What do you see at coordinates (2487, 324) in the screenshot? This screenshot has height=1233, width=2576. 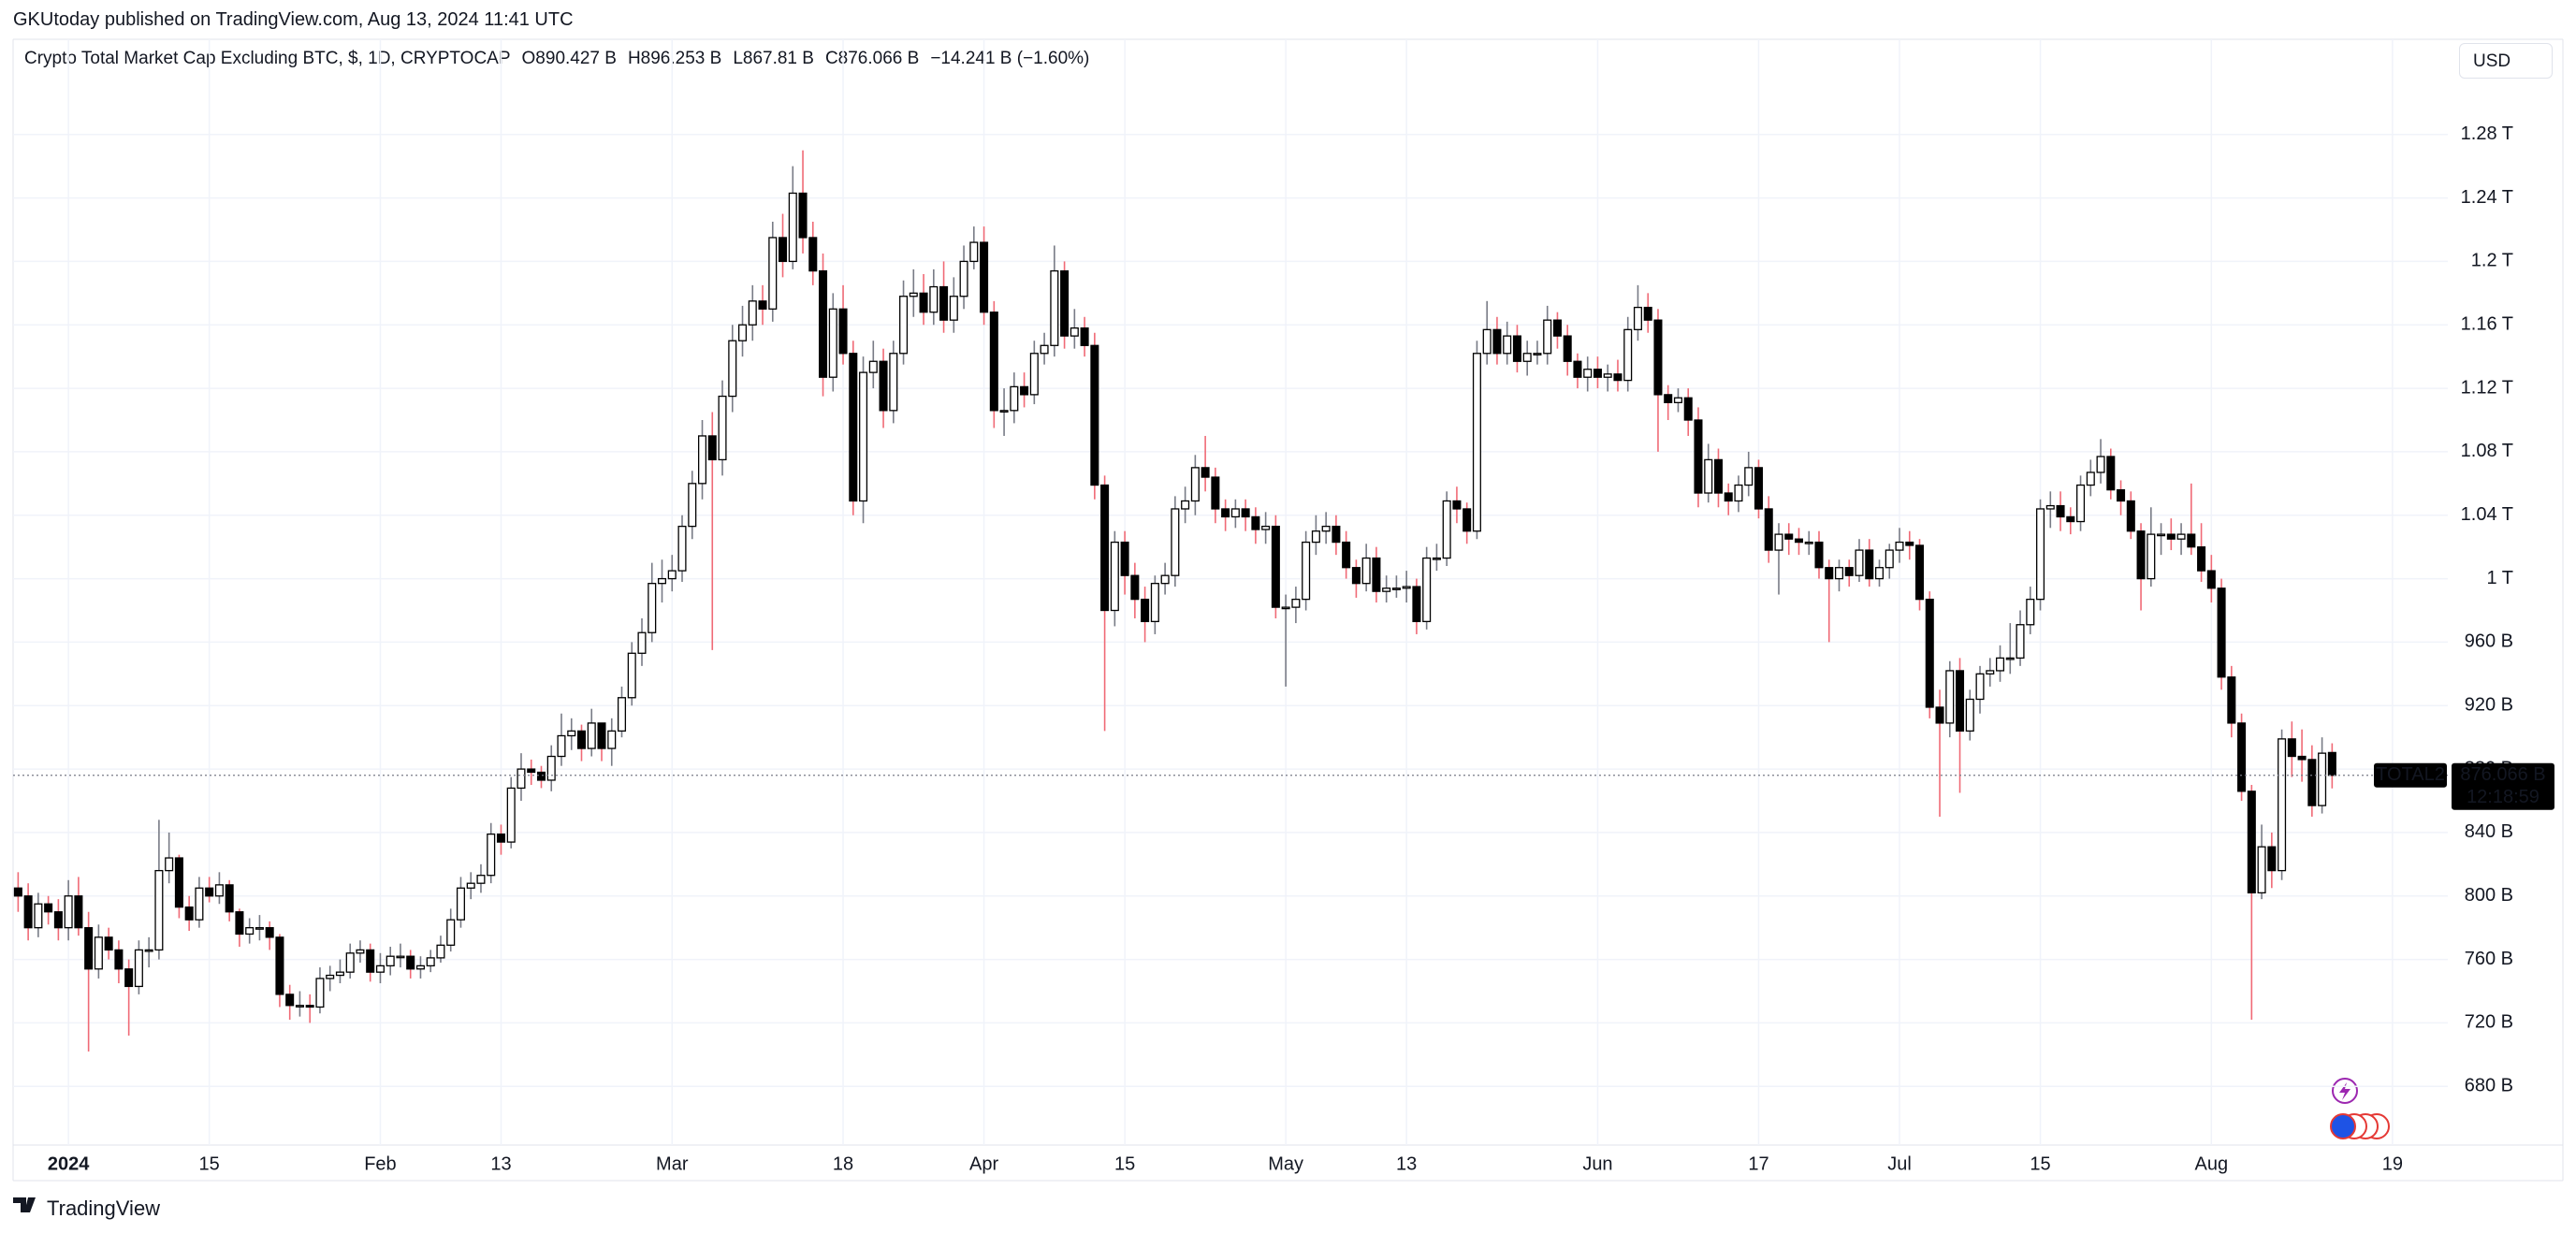 I see `y-tick-label: 1.16 T` at bounding box center [2487, 324].